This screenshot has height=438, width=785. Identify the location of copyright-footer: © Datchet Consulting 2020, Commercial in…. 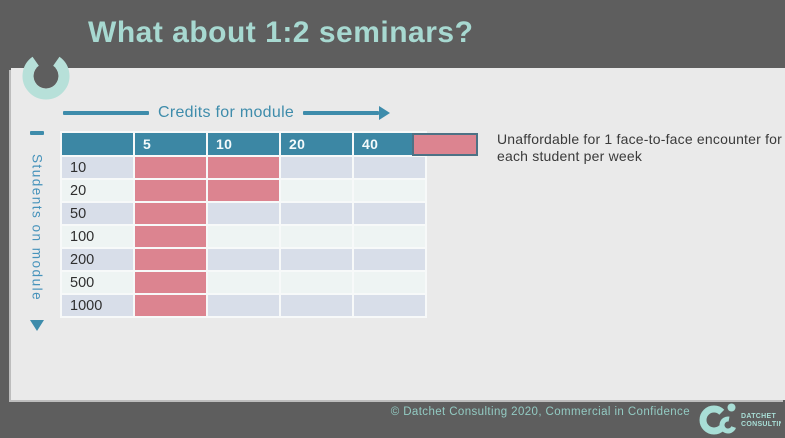
(540, 412).